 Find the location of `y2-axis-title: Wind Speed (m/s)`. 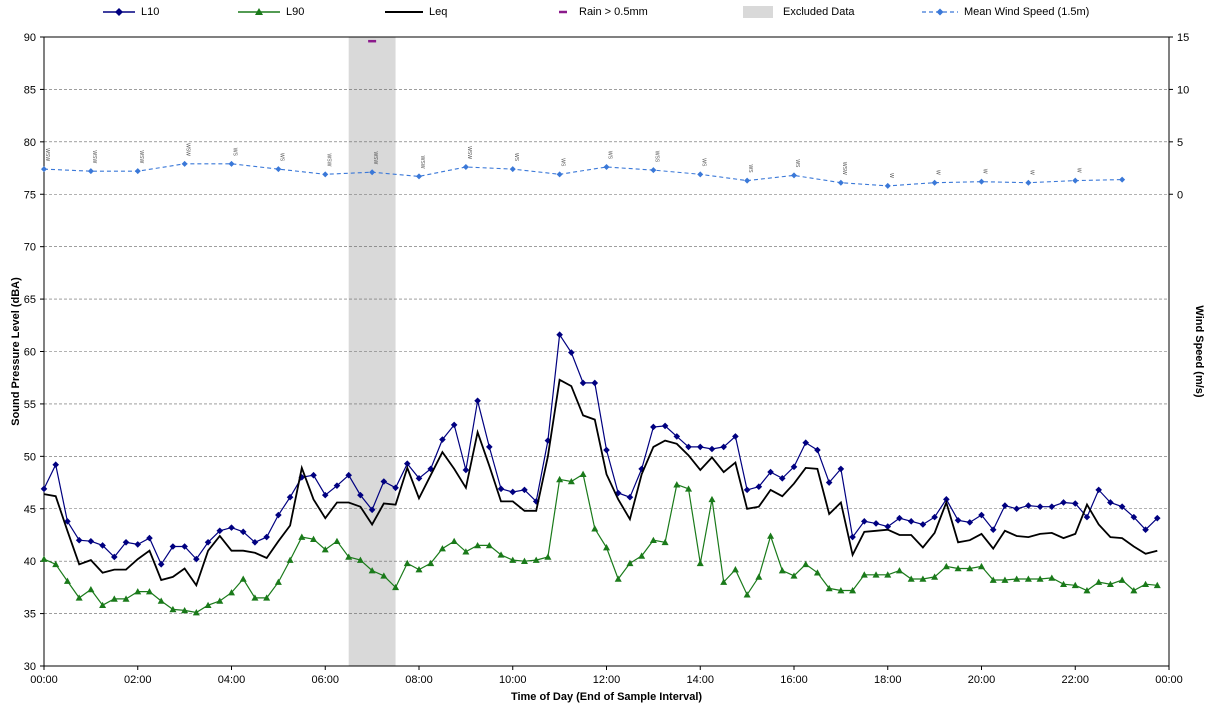

y2-axis-title: Wind Speed (m/s) is located at coordinates (1199, 351).